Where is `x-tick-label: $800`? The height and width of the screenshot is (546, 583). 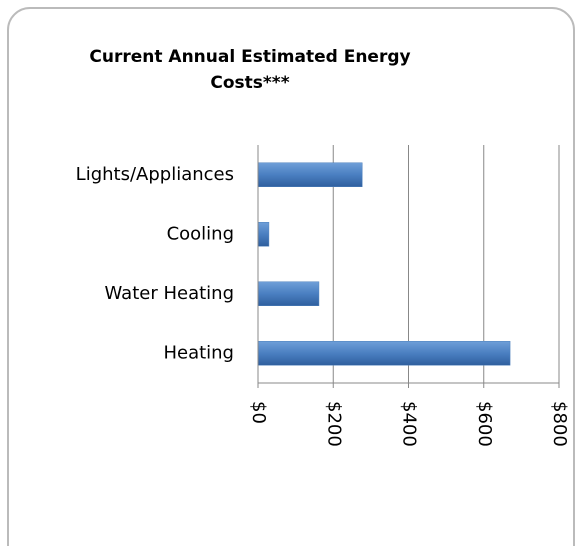
x-tick-label: $800 is located at coordinates (559, 424).